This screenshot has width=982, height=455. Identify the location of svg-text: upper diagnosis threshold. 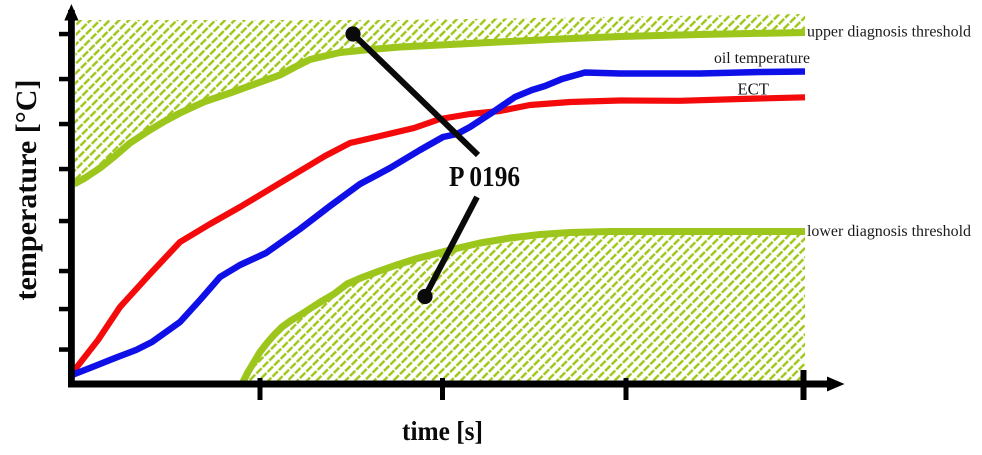
(889, 31).